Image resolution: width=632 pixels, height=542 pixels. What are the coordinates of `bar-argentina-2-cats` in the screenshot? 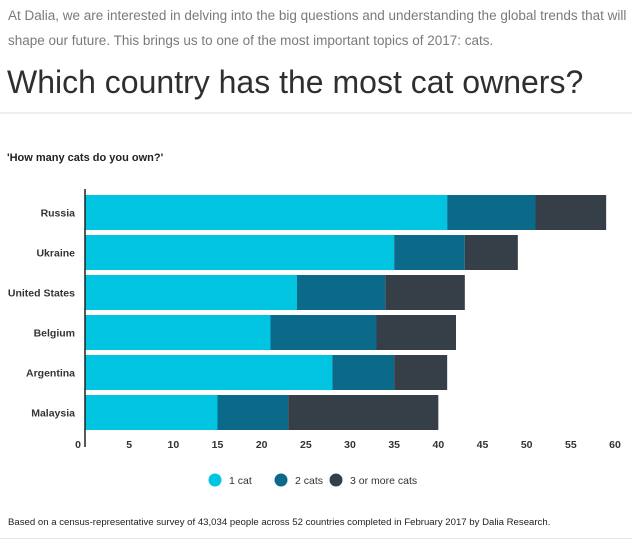 It's located at (363, 372).